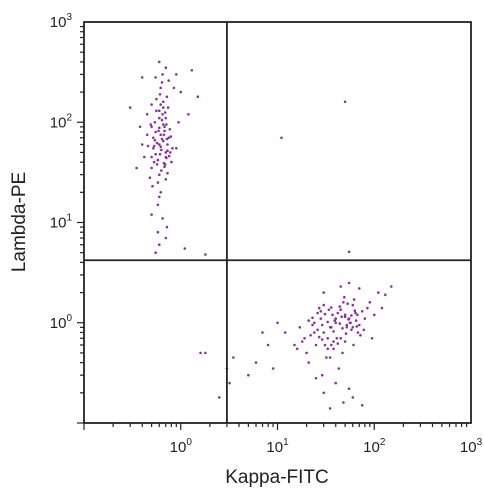 The image size is (484, 490). What do you see at coordinates (374, 446) in the screenshot?
I see `x-tick-label: 10²` at bounding box center [374, 446].